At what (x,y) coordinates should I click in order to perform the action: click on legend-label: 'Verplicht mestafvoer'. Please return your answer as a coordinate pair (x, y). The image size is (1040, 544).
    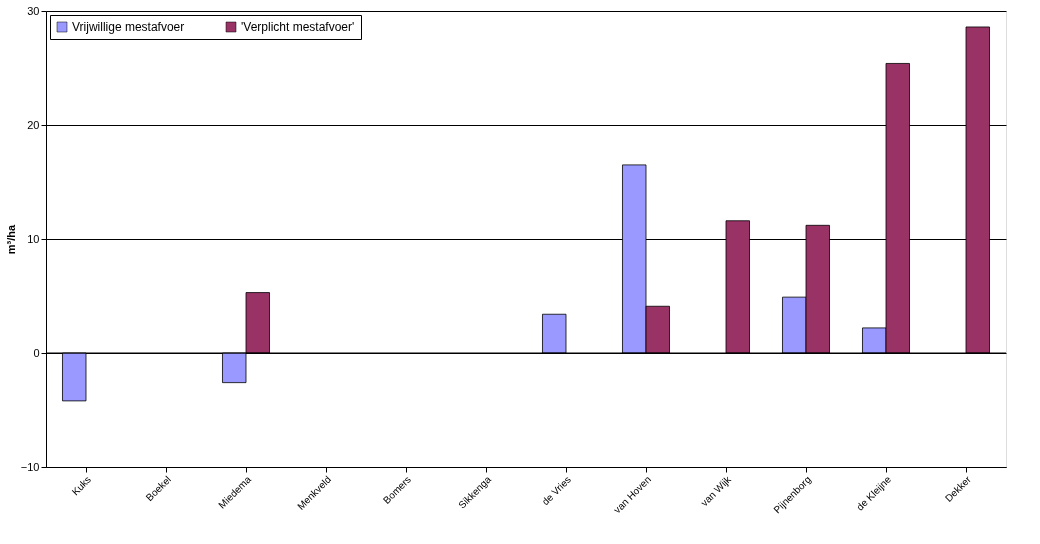
    Looking at the image, I should click on (298, 27).